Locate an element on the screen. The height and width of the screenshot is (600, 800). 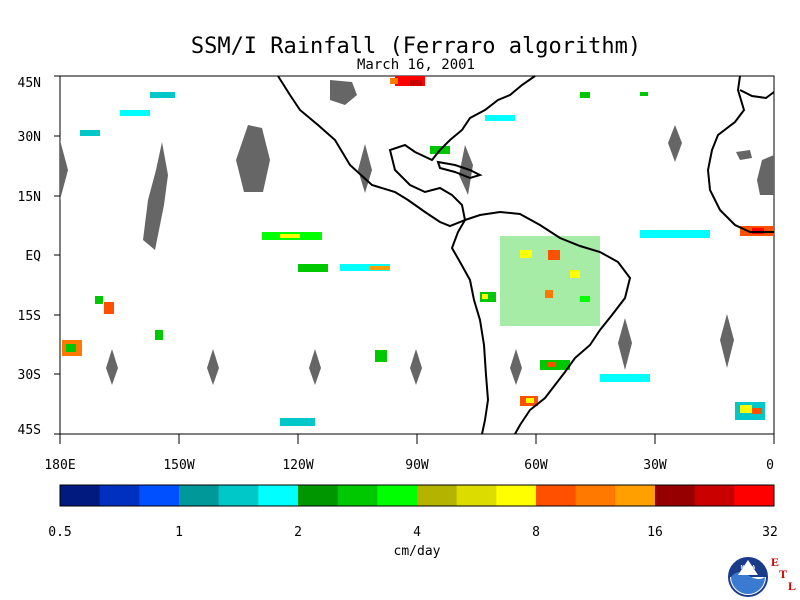
y-tick-label: 30N is located at coordinates (29, 137).